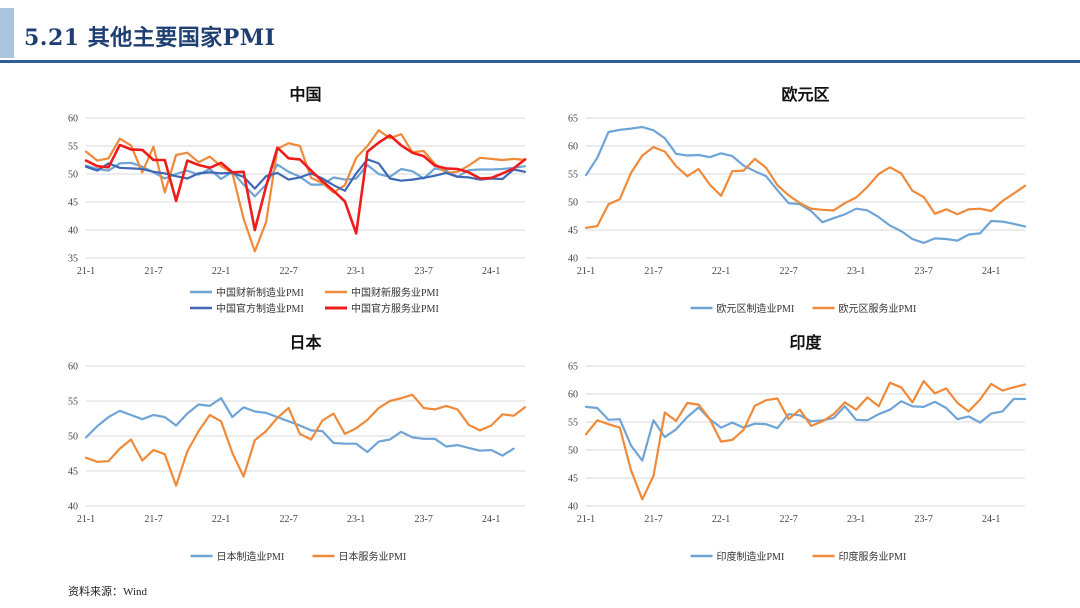  What do you see at coordinates (540, 61) in the screenshot?
I see `header-rule` at bounding box center [540, 61].